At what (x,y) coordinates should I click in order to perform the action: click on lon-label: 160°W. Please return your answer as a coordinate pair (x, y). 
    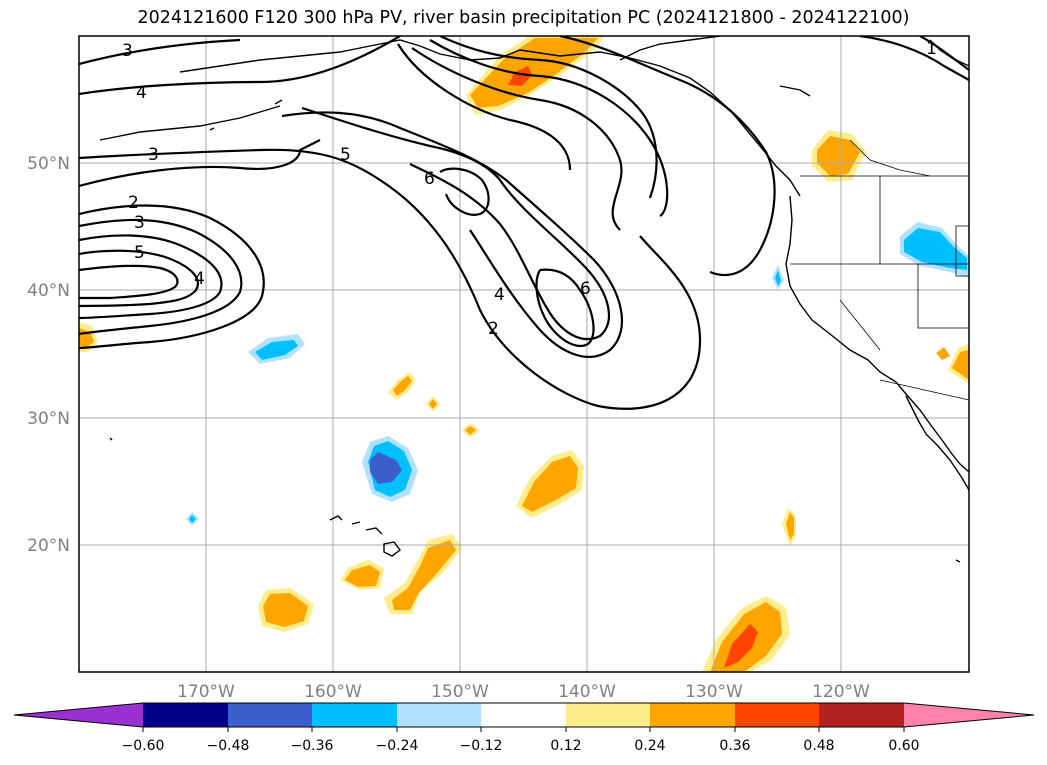
    Looking at the image, I should click on (333, 692).